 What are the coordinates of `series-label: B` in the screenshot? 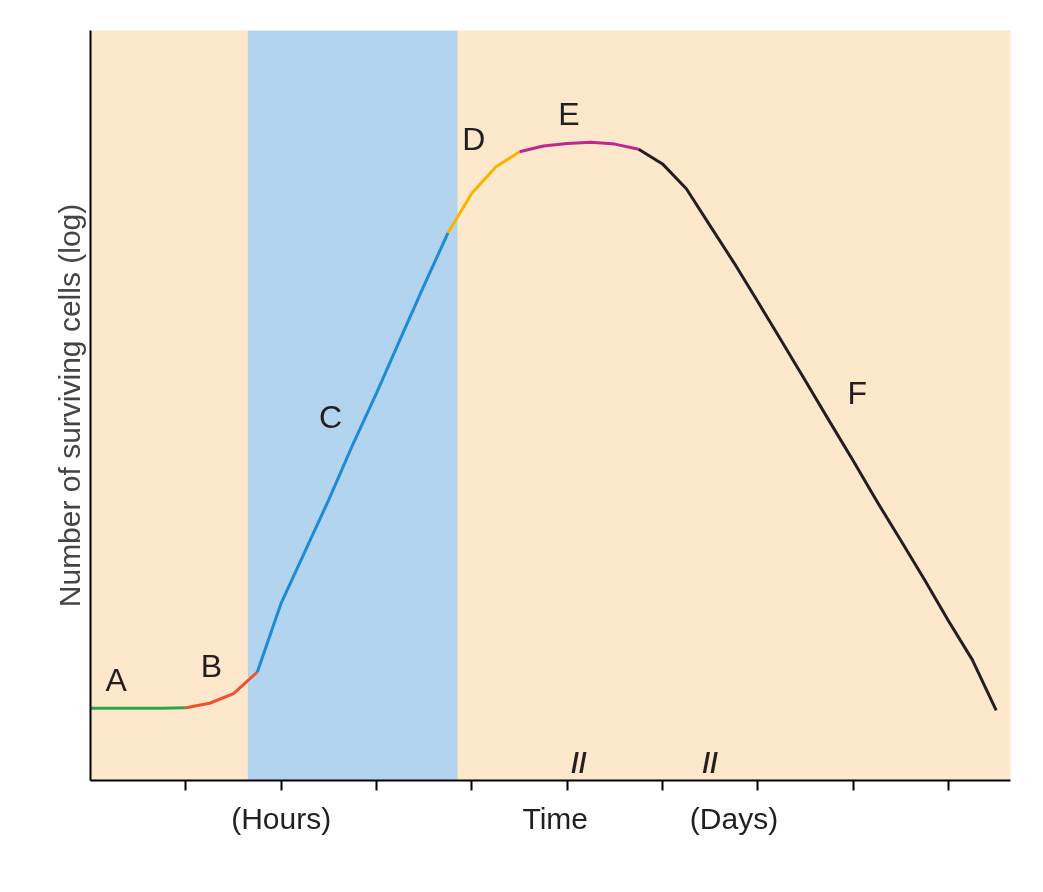 It's located at (211, 665).